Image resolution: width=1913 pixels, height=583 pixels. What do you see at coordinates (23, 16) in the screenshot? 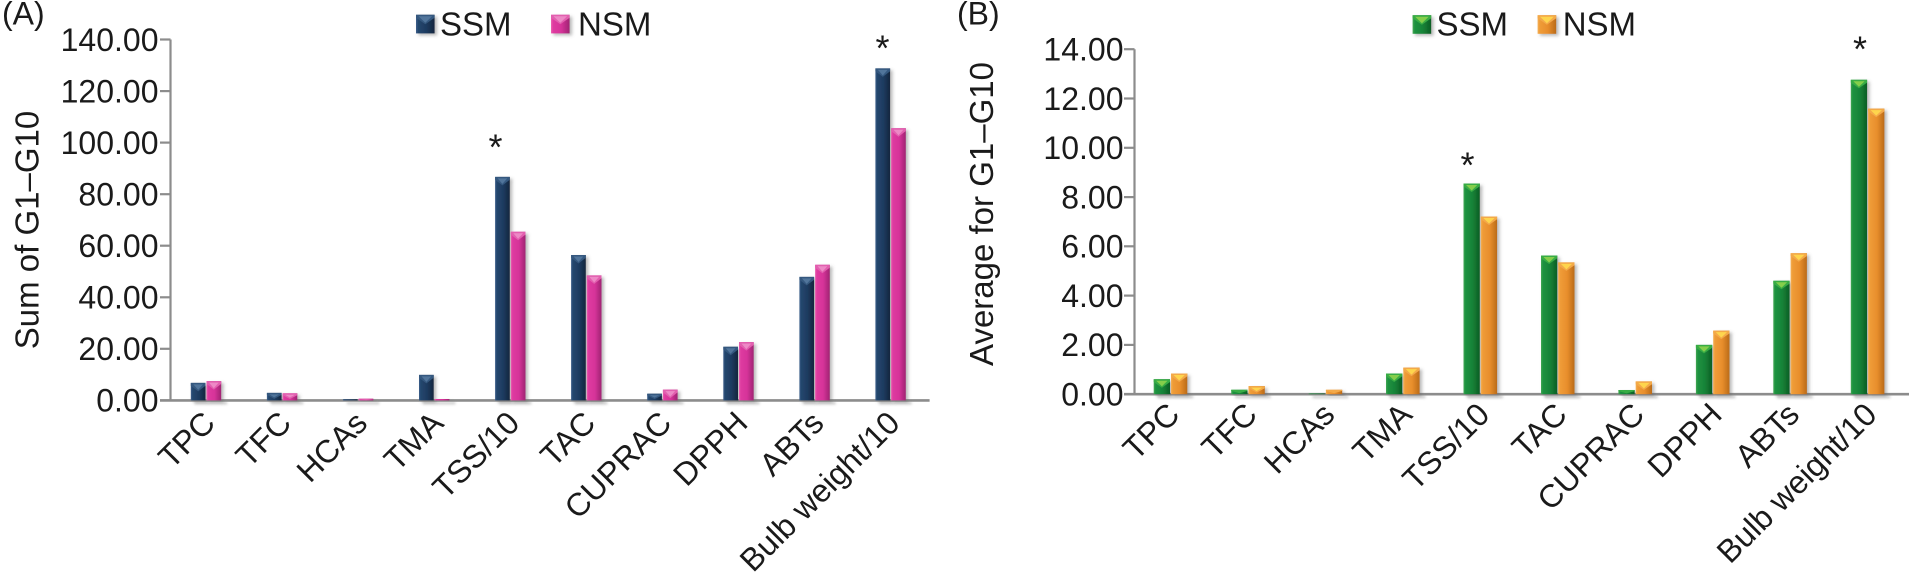
I see `svg-text: (A)` at bounding box center [23, 16].